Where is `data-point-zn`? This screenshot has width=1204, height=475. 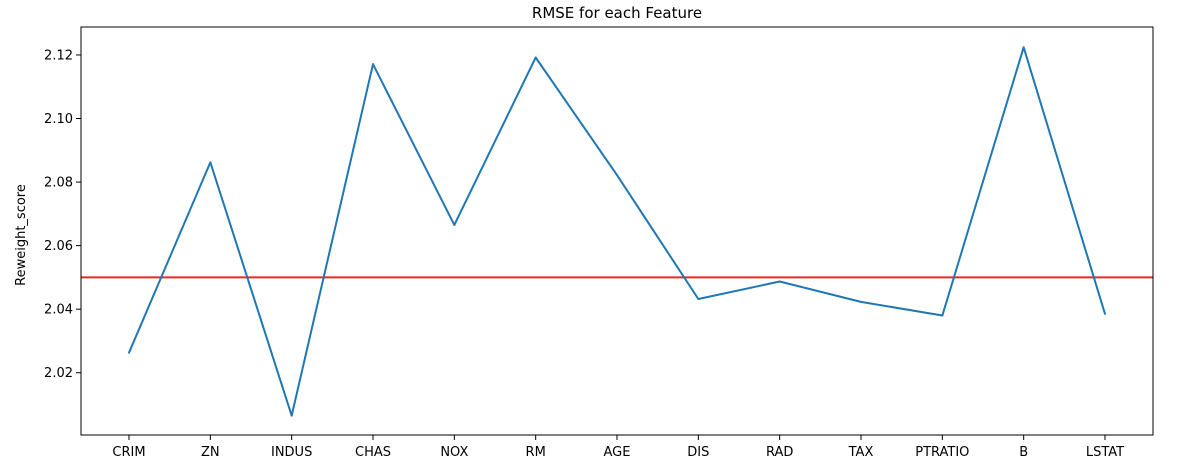
data-point-zn is located at coordinates (210, 162).